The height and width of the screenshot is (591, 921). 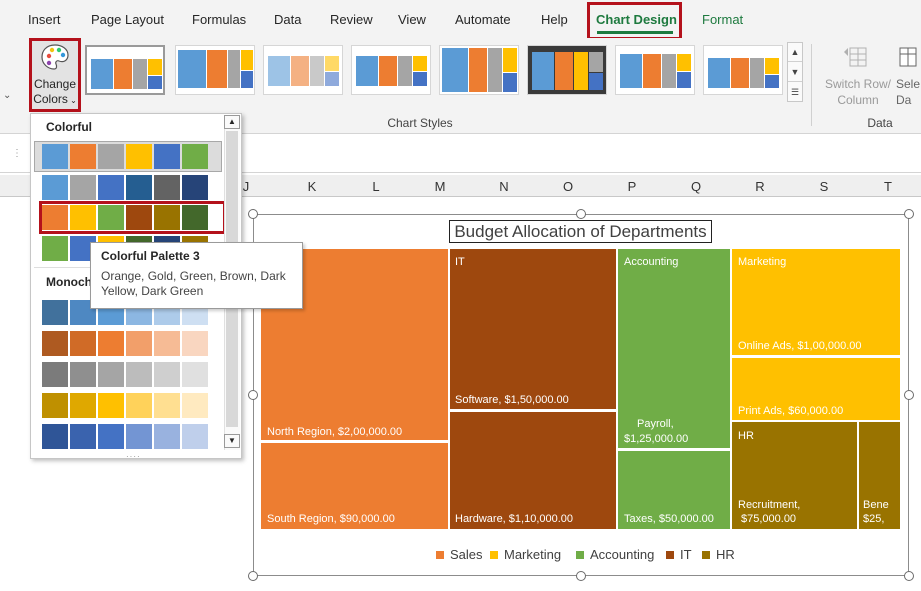 What do you see at coordinates (7, 95) in the screenshot?
I see `ribbon-collapse-chevron-icon: ⌄` at bounding box center [7, 95].